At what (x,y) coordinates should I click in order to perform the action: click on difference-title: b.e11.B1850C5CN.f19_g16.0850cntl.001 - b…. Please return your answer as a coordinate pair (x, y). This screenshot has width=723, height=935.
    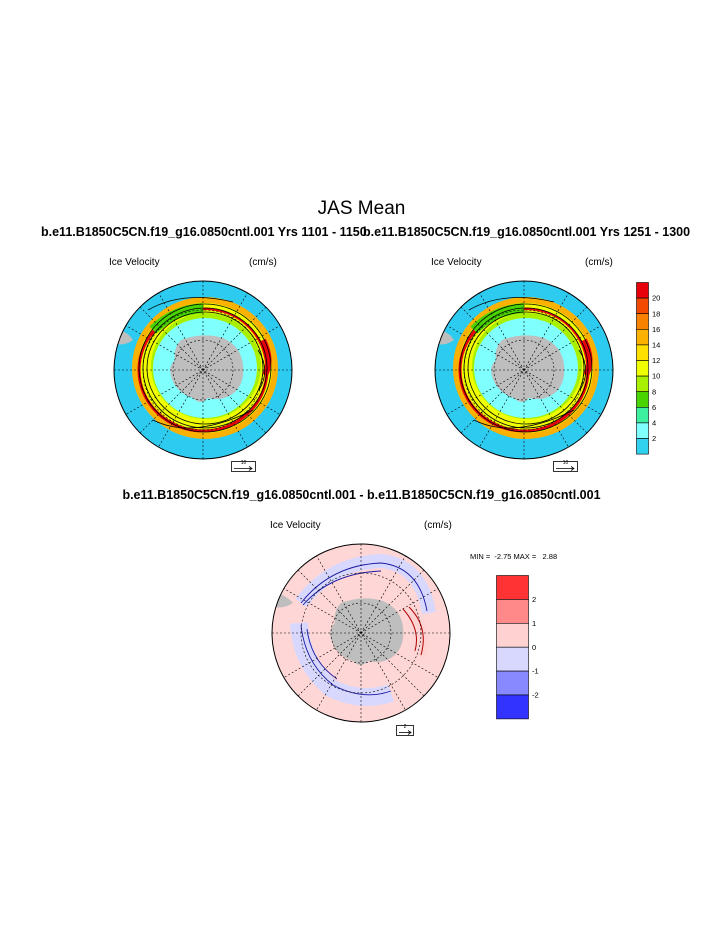
    Looking at the image, I should click on (361, 495).